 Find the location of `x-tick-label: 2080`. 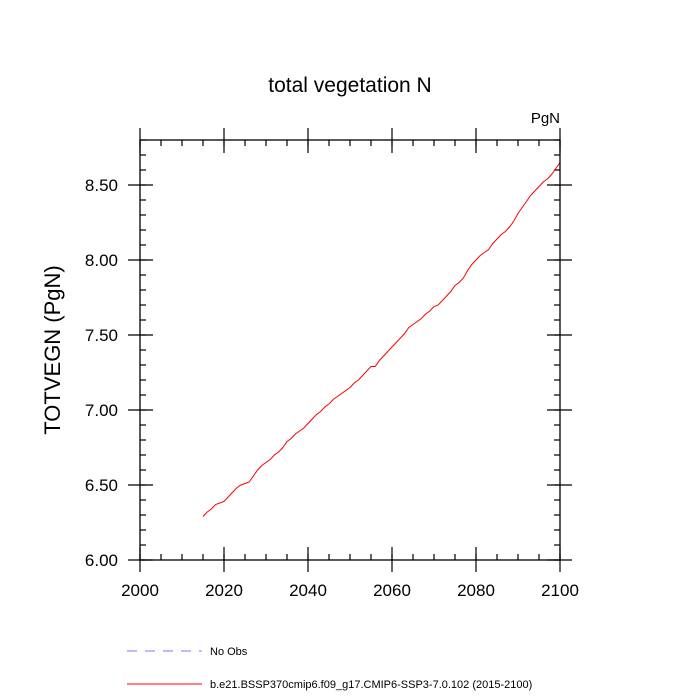

x-tick-label: 2080 is located at coordinates (476, 590).